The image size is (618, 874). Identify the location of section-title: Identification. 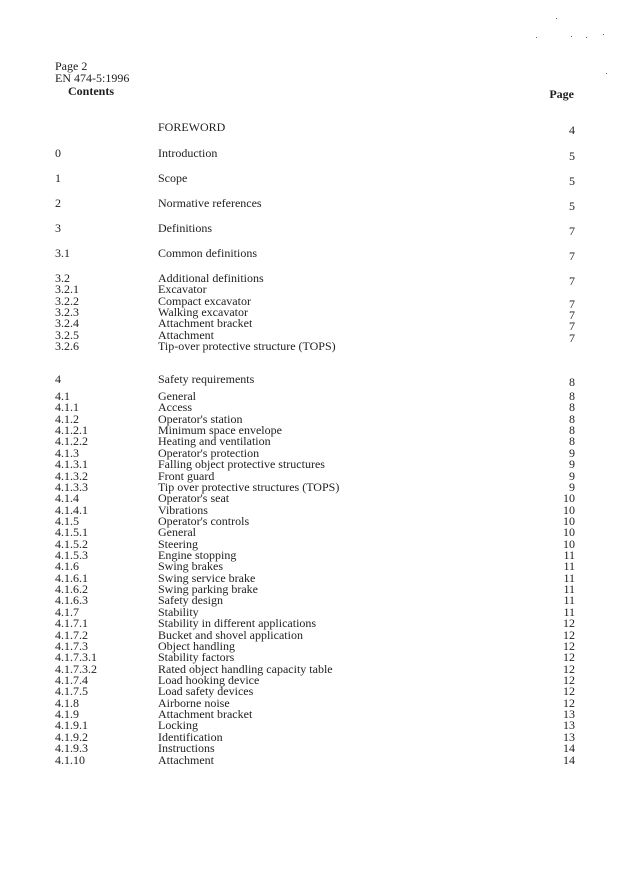
(190, 736).